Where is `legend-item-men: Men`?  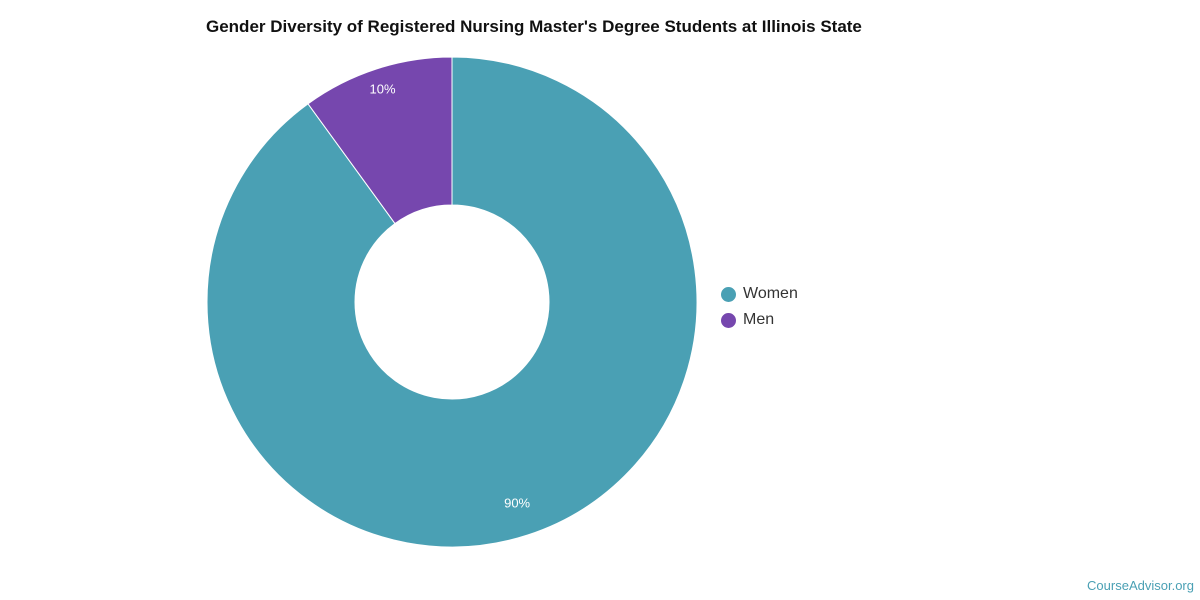
legend-item-men: Men is located at coordinates (759, 320).